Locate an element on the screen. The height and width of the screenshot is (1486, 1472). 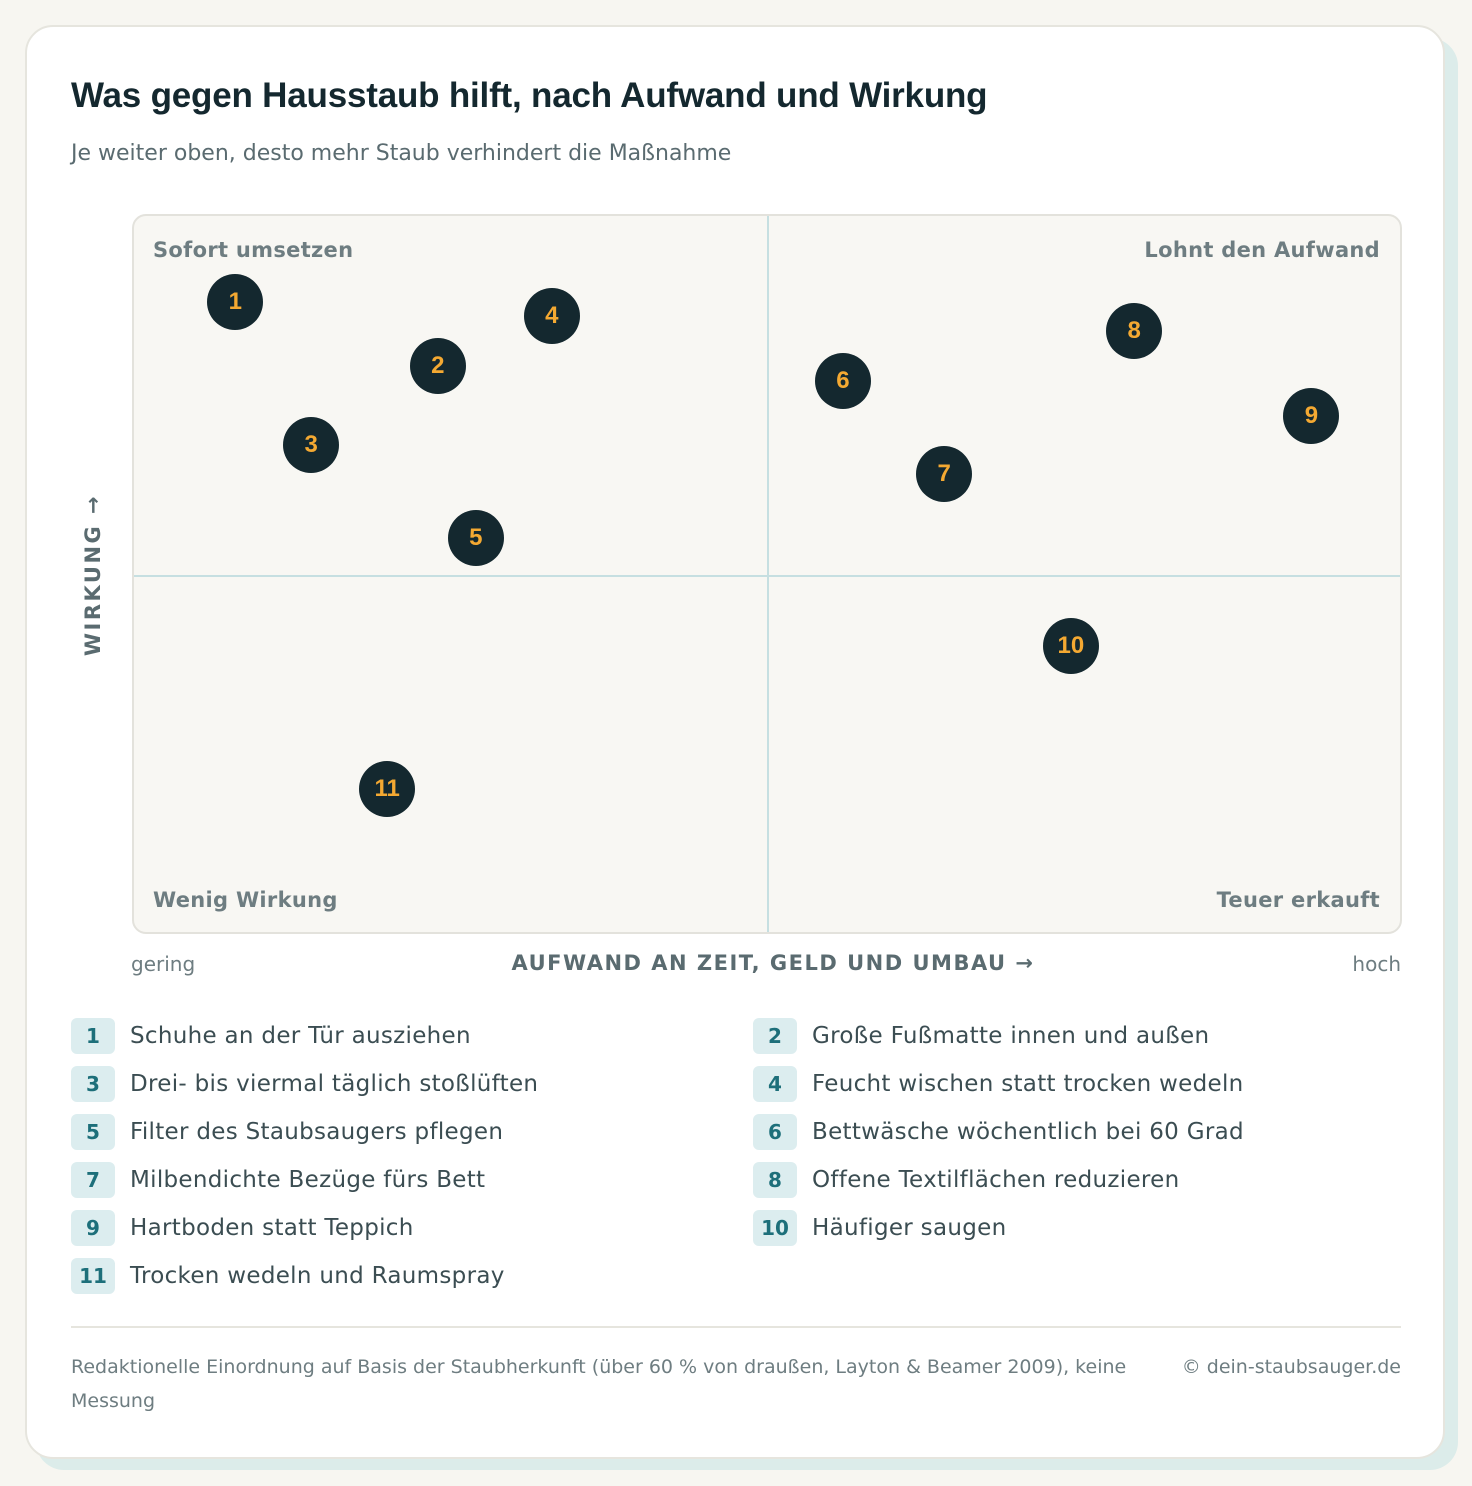
marker-1: 1 is located at coordinates (235, 301).